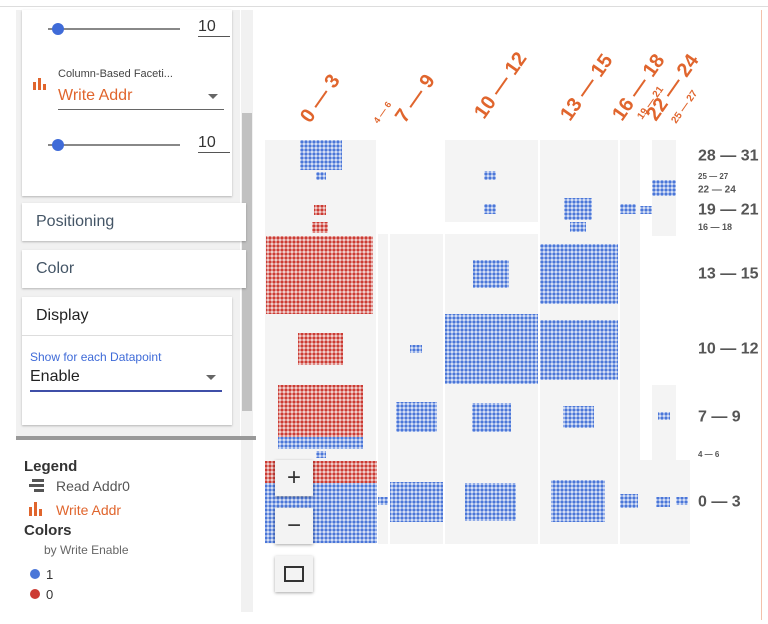 The height and width of the screenshot is (624, 768). I want to click on legend-row: Read Addr0, so click(93, 486).